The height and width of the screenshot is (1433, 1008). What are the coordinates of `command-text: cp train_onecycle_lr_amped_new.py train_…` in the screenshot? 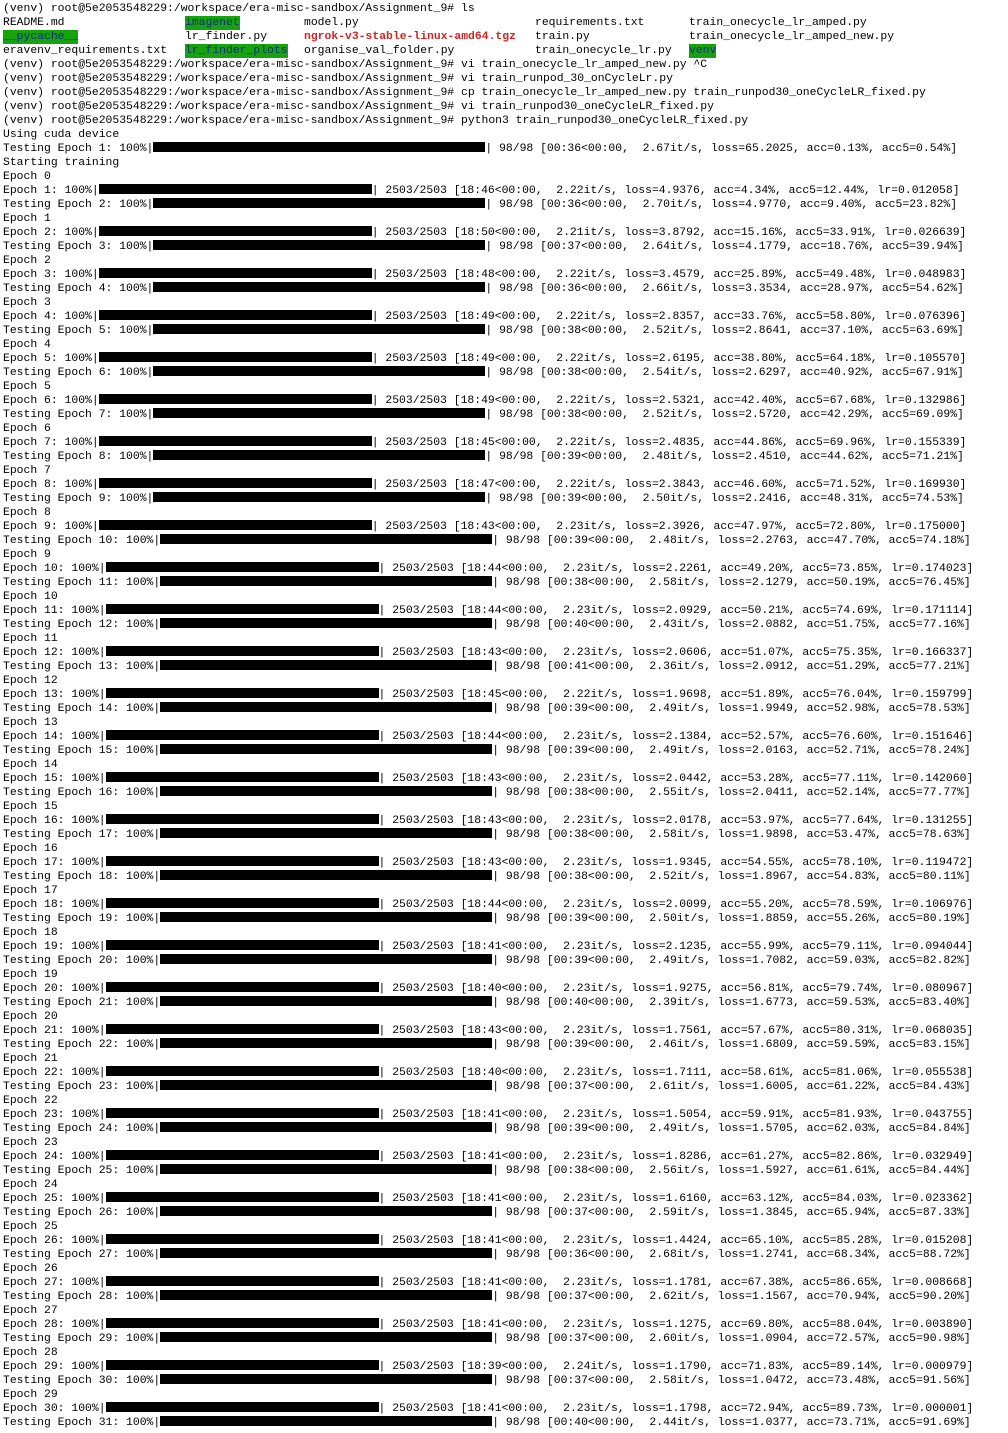 It's located at (693, 93).